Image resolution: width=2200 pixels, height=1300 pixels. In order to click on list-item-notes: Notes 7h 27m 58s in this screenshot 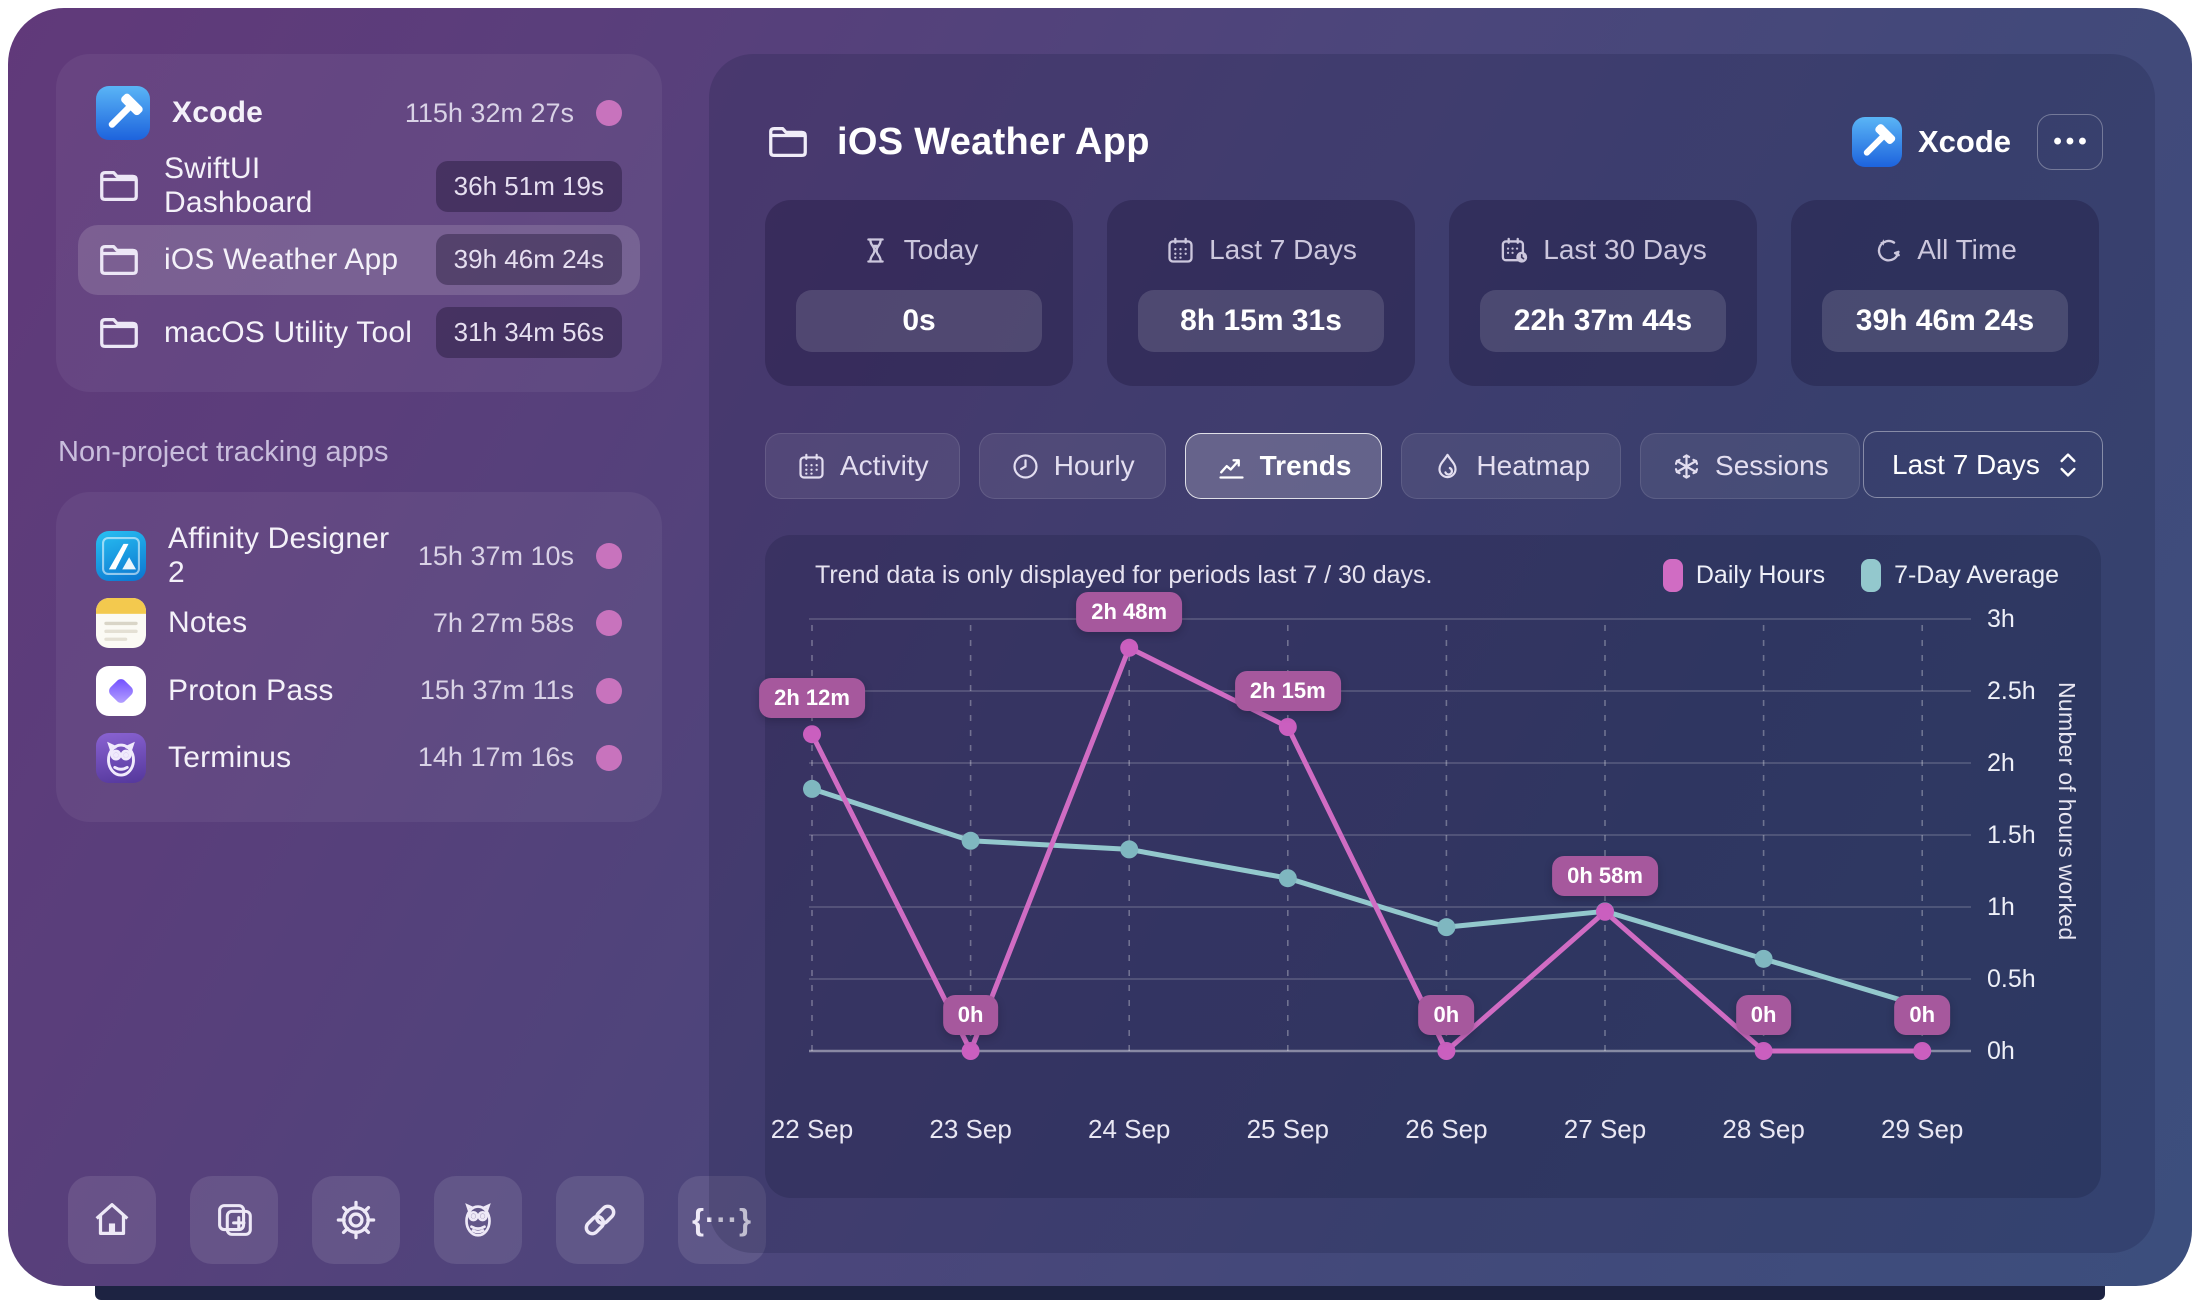, I will do `click(359, 623)`.